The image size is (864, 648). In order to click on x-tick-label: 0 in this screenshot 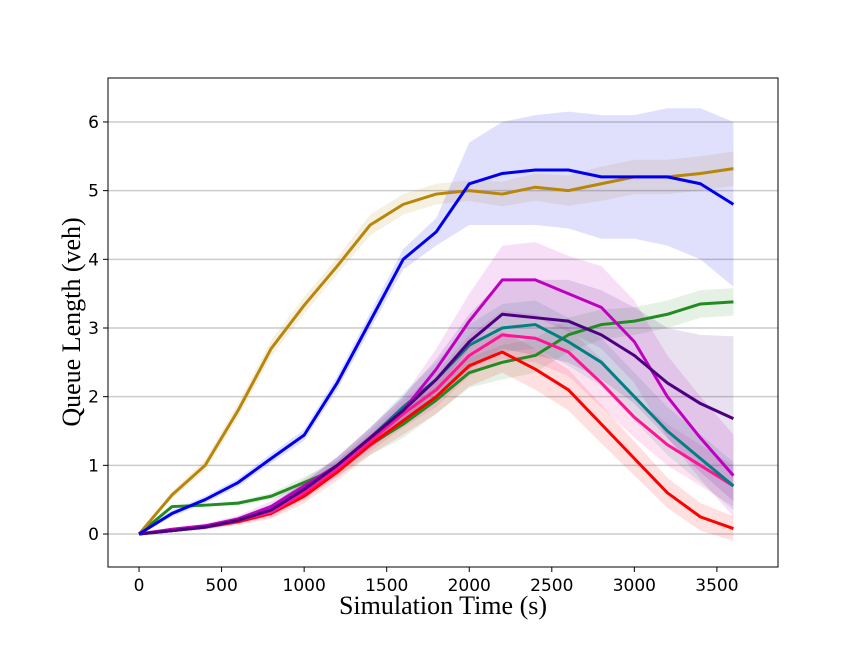, I will do `click(139, 586)`.